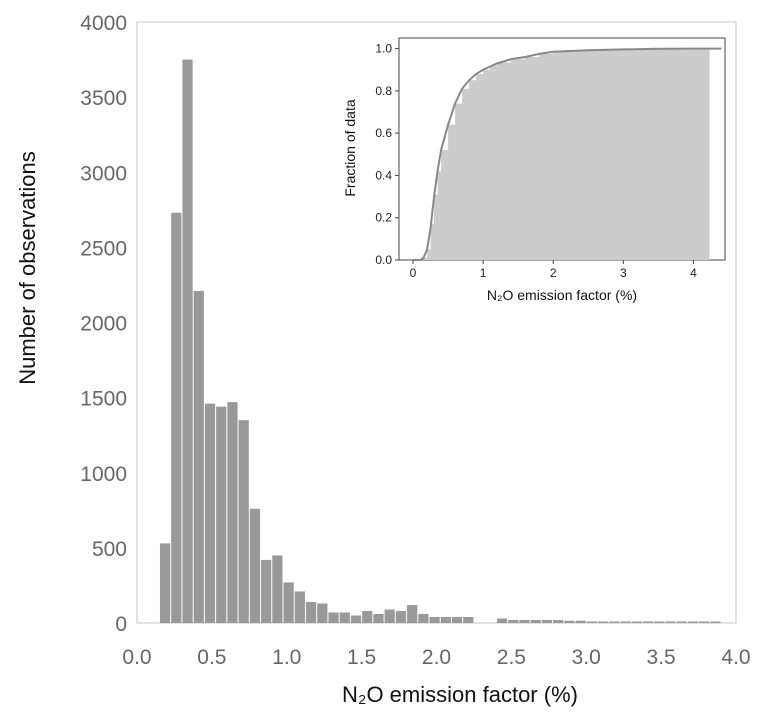 The height and width of the screenshot is (712, 760). Describe the element at coordinates (383, 260) in the screenshot. I see `inset-y-tick-label: 0.0` at that location.